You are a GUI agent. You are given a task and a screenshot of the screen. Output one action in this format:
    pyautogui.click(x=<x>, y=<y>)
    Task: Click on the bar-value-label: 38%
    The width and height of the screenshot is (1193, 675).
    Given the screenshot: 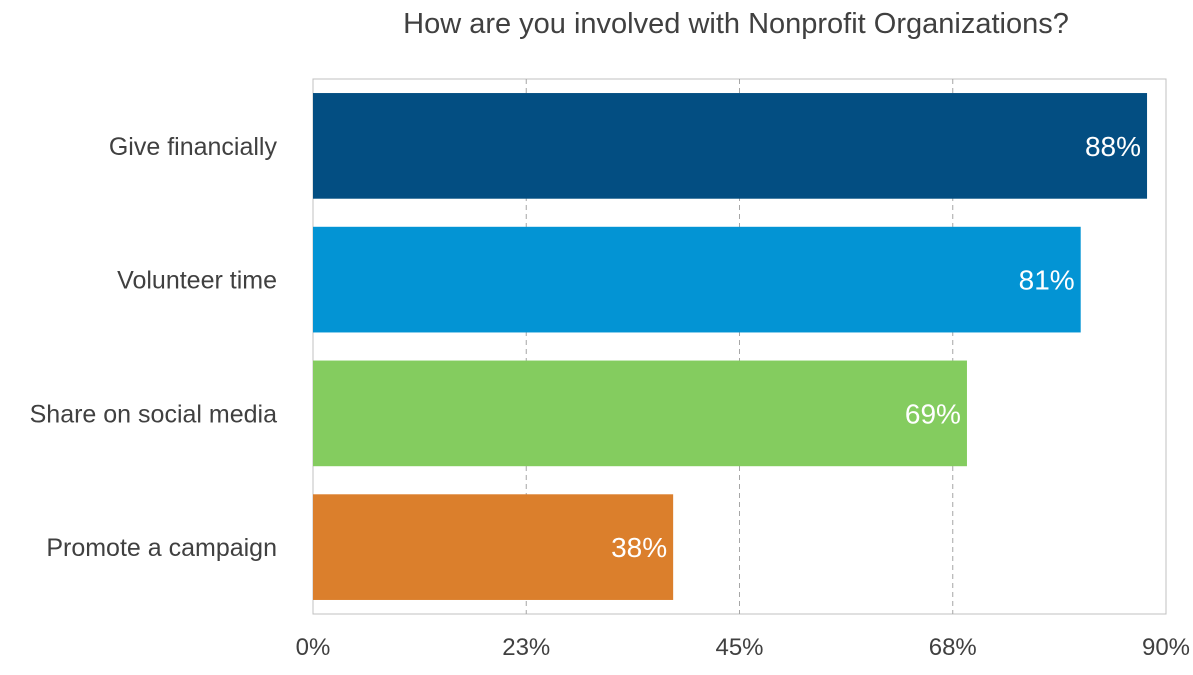 What is the action you would take?
    pyautogui.click(x=639, y=547)
    